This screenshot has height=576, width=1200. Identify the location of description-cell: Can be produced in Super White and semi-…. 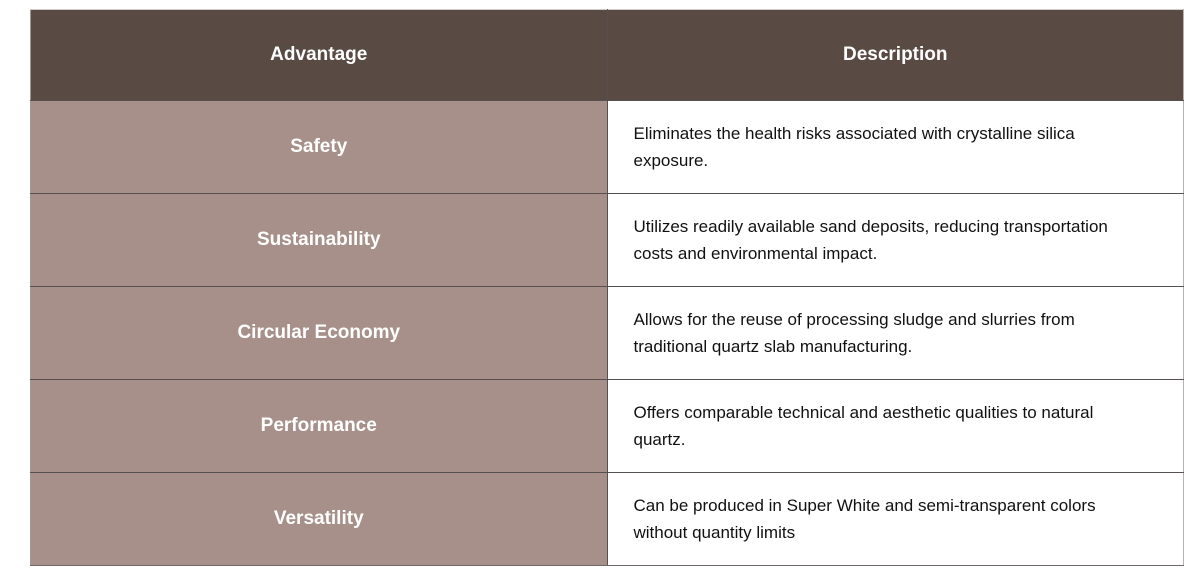
(895, 519).